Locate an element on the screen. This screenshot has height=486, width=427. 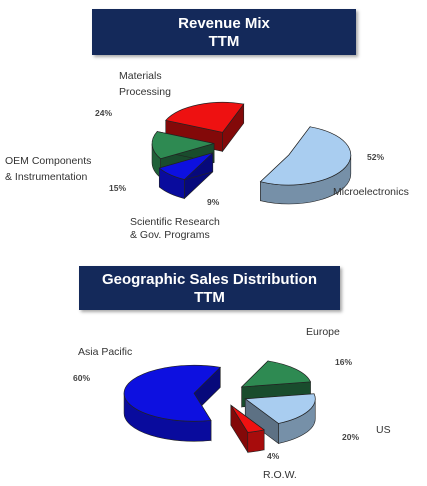
chart-title-line-1: Geographic Sales Distribution is located at coordinates (209, 279).